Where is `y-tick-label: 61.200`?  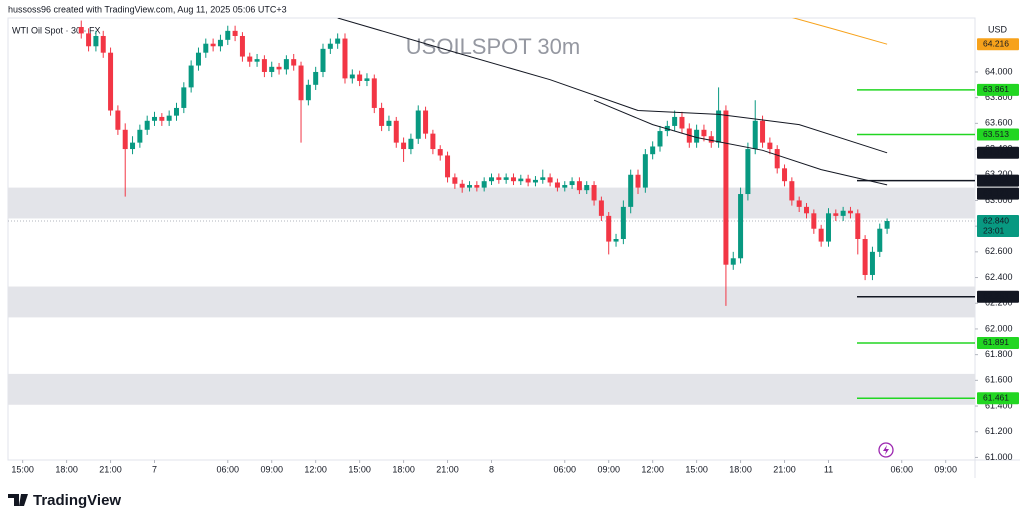
y-tick-label: 61.200 is located at coordinates (999, 431).